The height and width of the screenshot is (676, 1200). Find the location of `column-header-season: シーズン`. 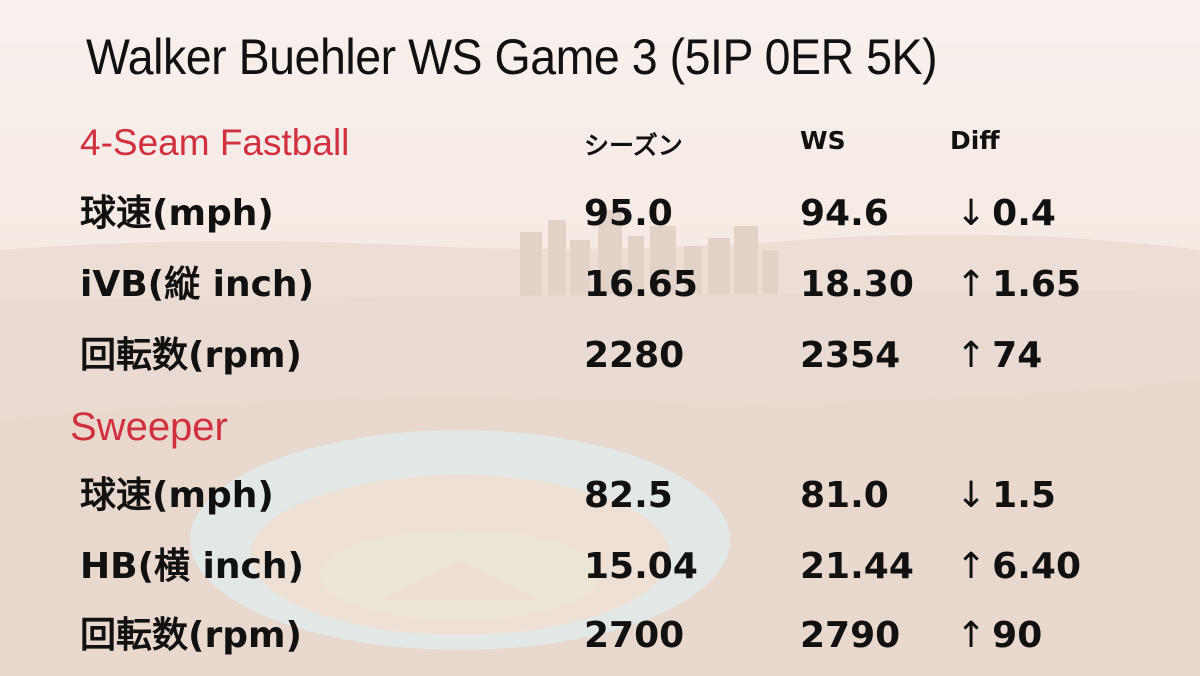

column-header-season: シーズン is located at coordinates (633, 145).